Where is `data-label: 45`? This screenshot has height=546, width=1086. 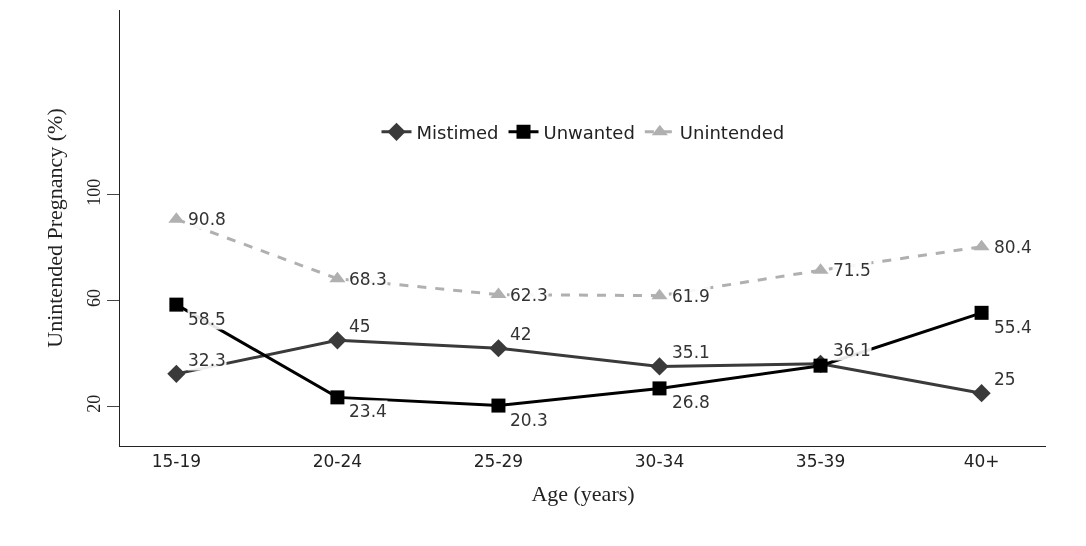 data-label: 45 is located at coordinates (360, 326).